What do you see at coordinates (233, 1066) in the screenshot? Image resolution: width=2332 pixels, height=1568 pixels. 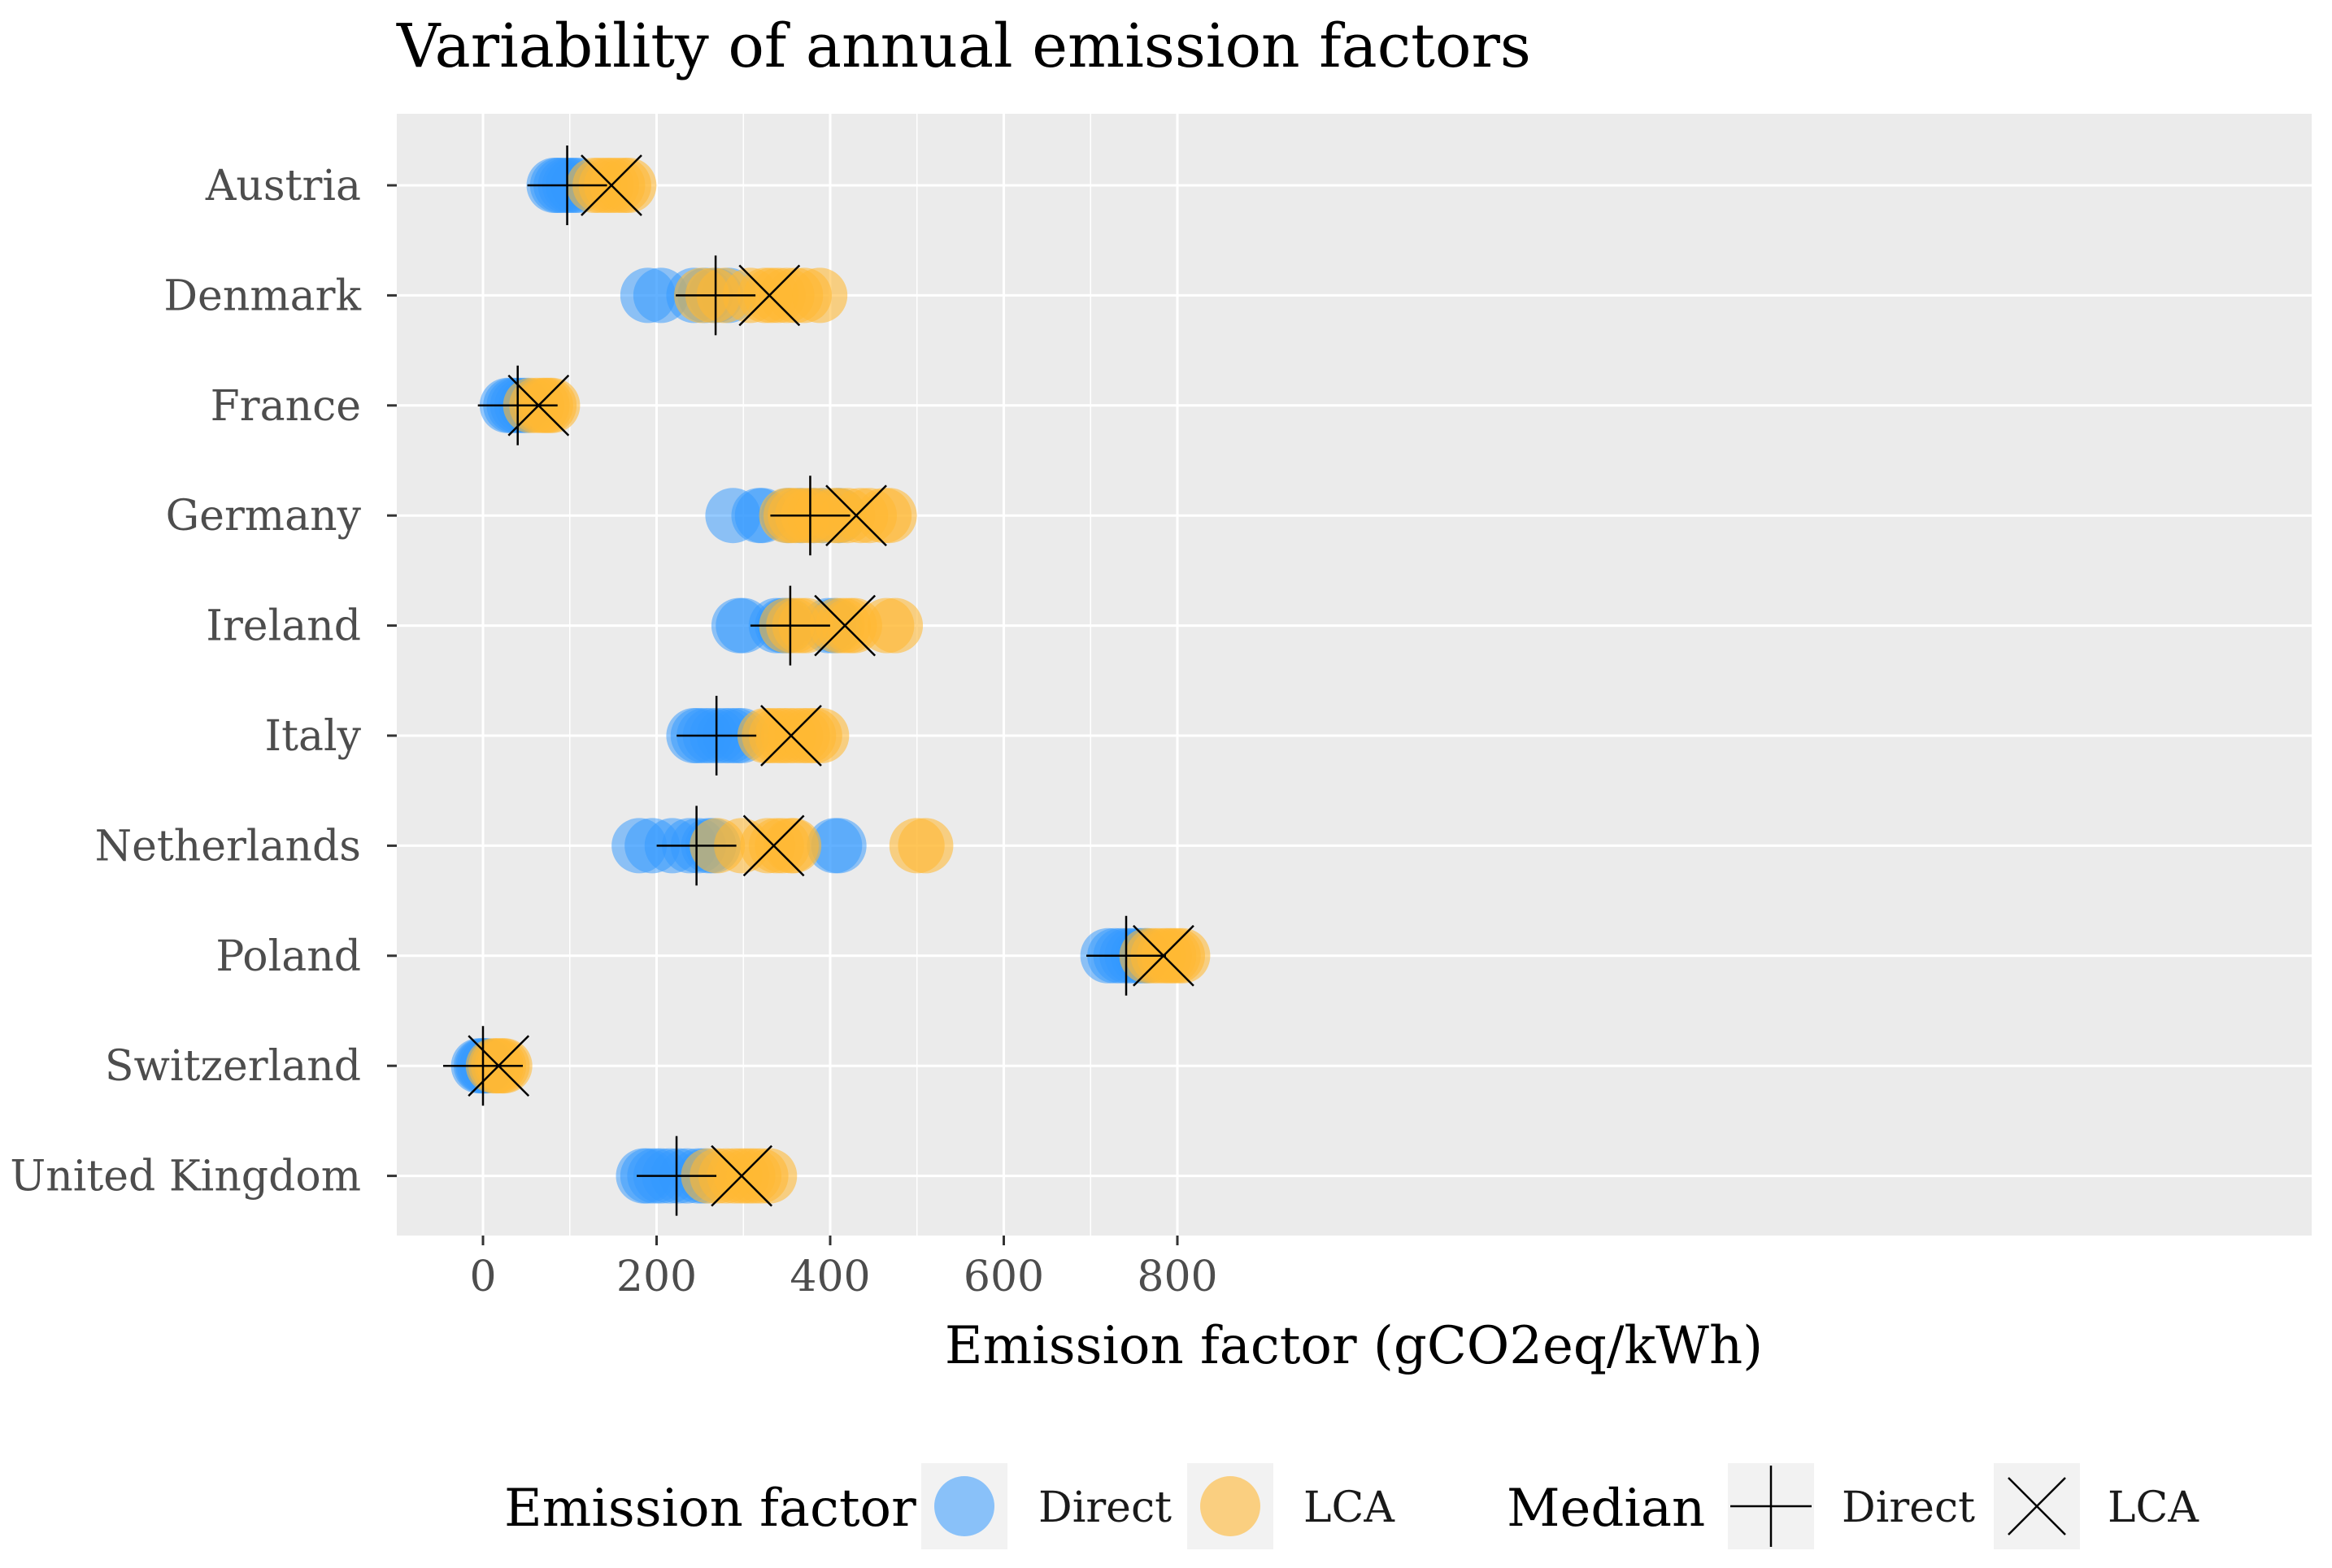 I see `y-tick-label: Switzerland` at bounding box center [233, 1066].